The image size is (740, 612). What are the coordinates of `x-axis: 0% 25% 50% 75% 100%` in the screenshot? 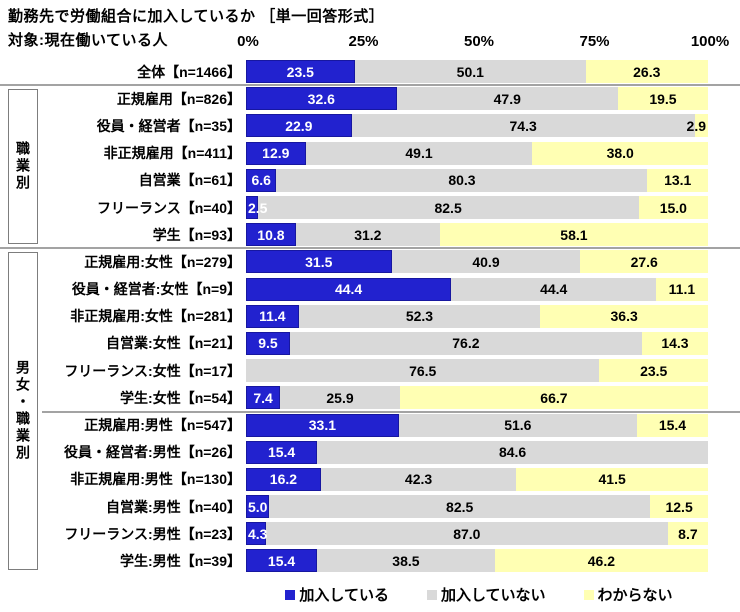 It's located at (483, 43).